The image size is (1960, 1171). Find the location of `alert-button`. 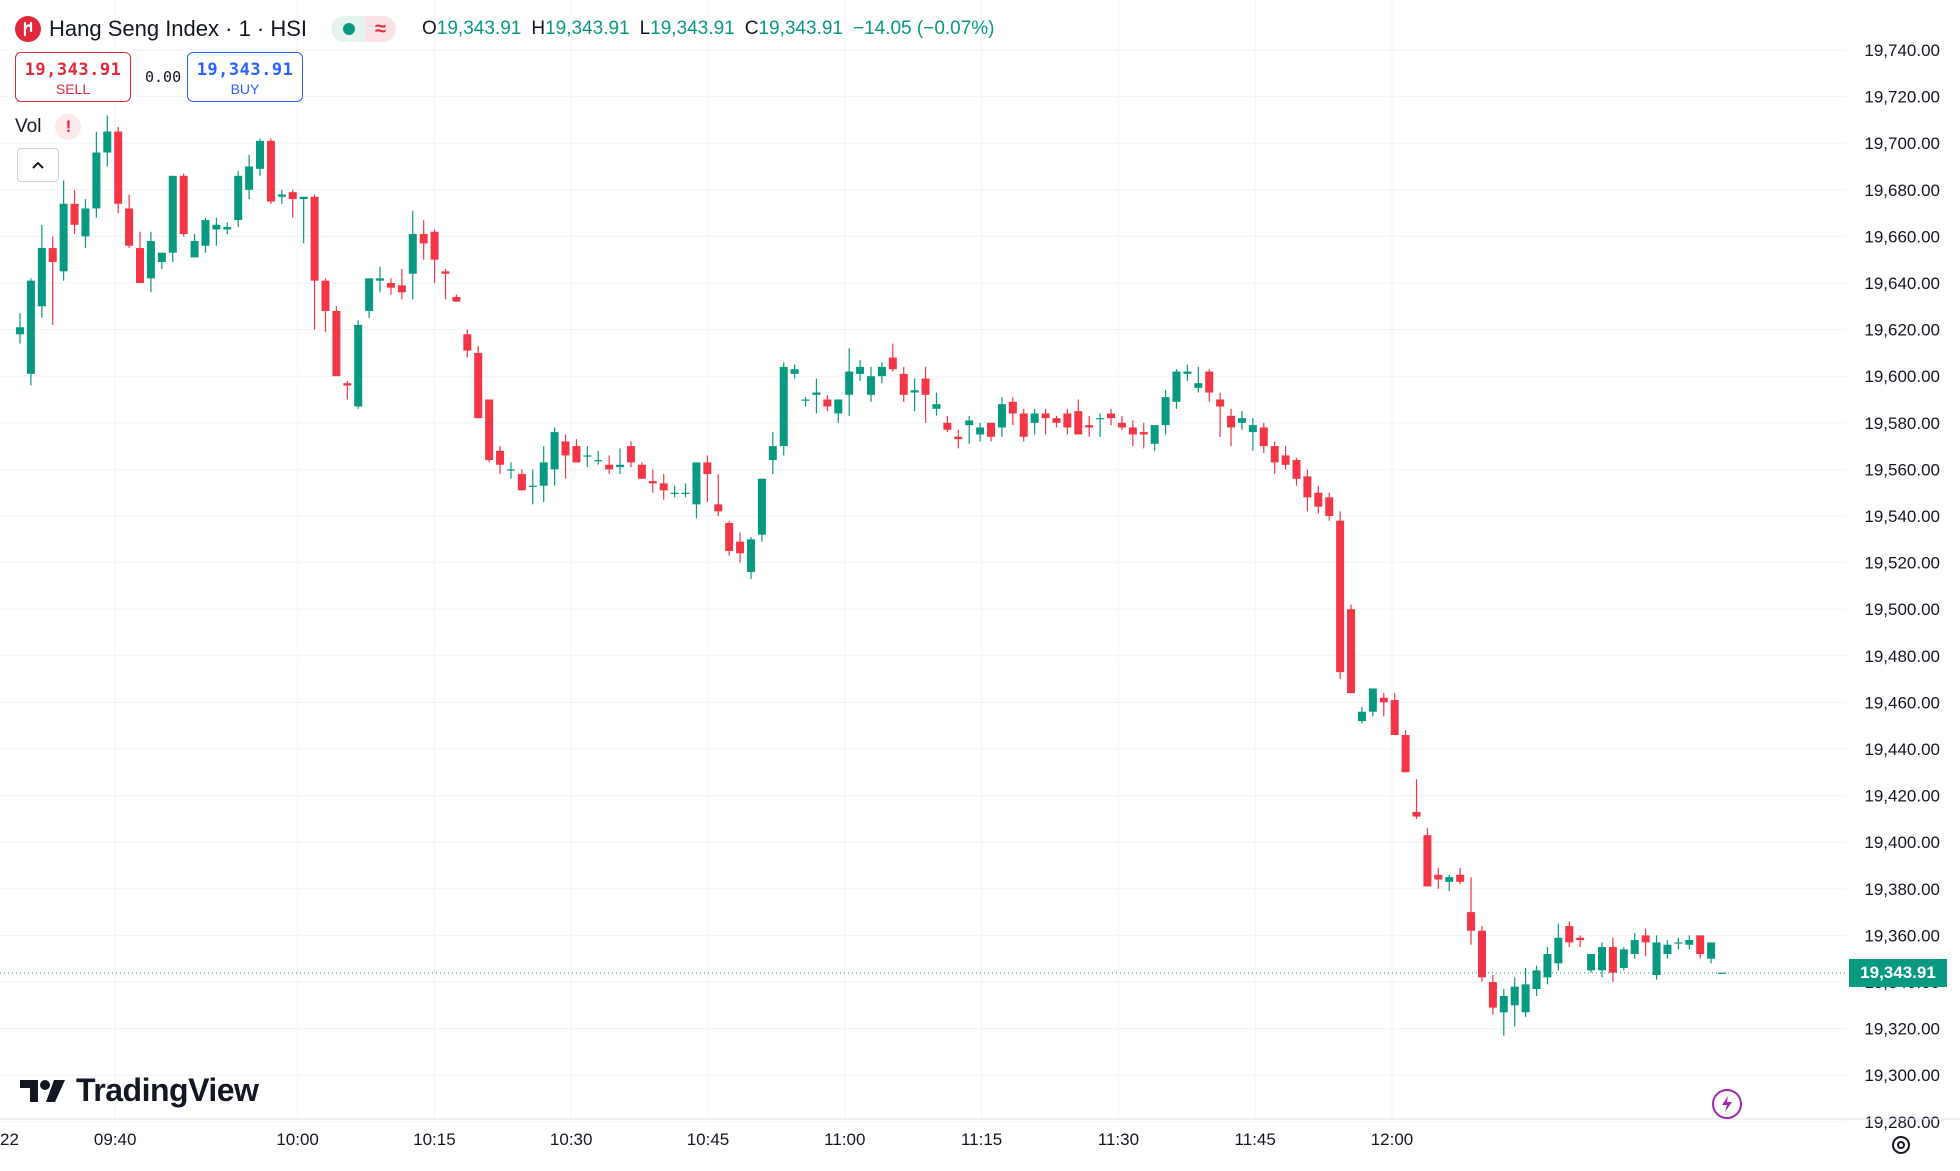

alert-button is located at coordinates (1727, 1104).